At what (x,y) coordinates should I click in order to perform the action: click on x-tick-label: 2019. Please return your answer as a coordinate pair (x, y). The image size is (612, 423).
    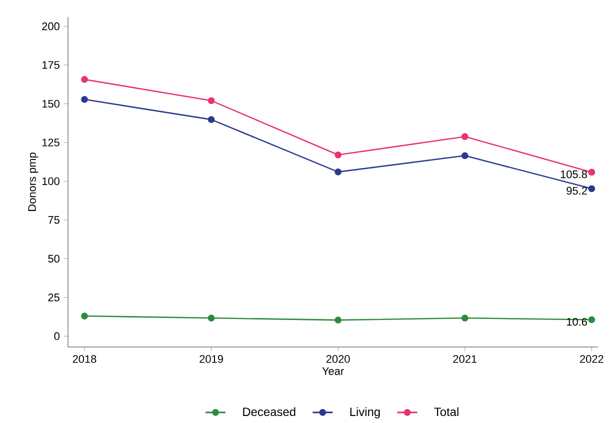
    Looking at the image, I should click on (211, 359).